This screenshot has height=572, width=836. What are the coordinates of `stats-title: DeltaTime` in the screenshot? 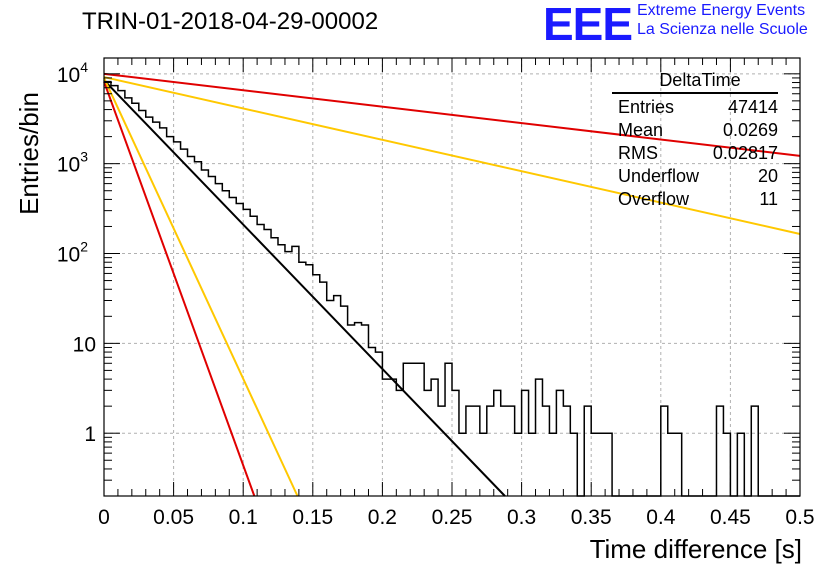 It's located at (700, 80).